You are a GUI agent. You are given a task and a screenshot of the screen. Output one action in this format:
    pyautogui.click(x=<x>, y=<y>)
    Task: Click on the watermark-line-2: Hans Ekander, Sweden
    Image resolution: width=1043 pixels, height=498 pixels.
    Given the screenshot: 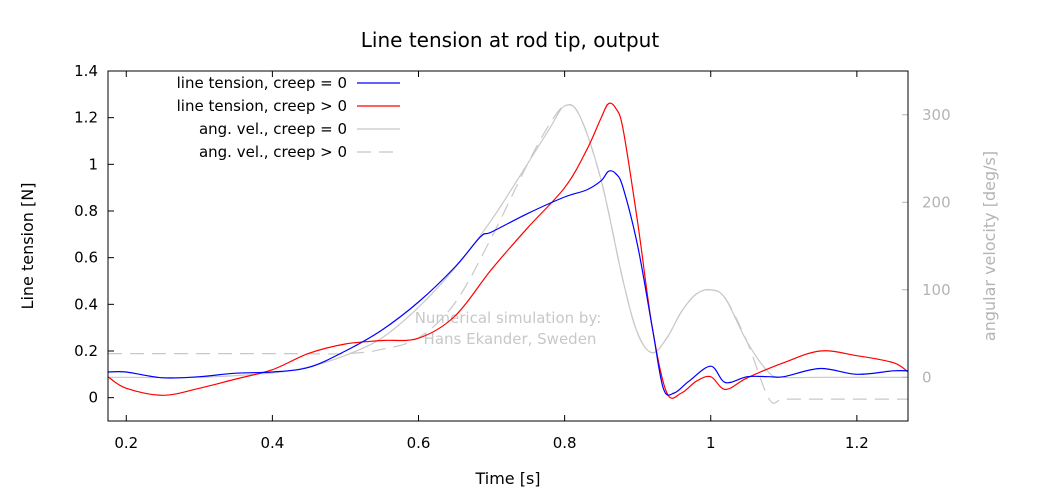 What is the action you would take?
    pyautogui.click(x=510, y=339)
    